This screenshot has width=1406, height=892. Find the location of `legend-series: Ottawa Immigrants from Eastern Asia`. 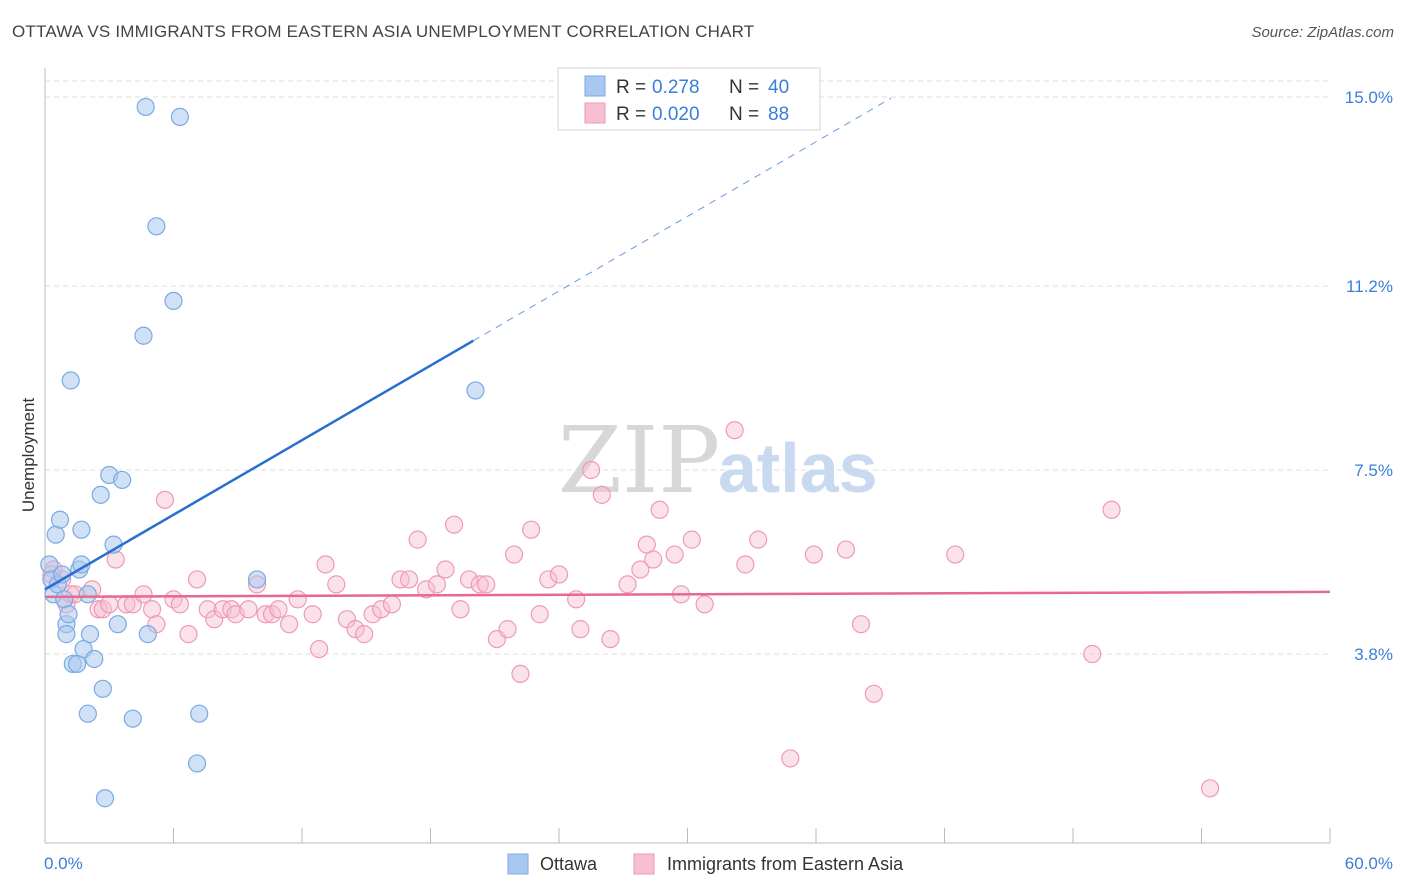

legend-series: Ottawa Immigrants from Eastern Asia is located at coordinates (705, 864).